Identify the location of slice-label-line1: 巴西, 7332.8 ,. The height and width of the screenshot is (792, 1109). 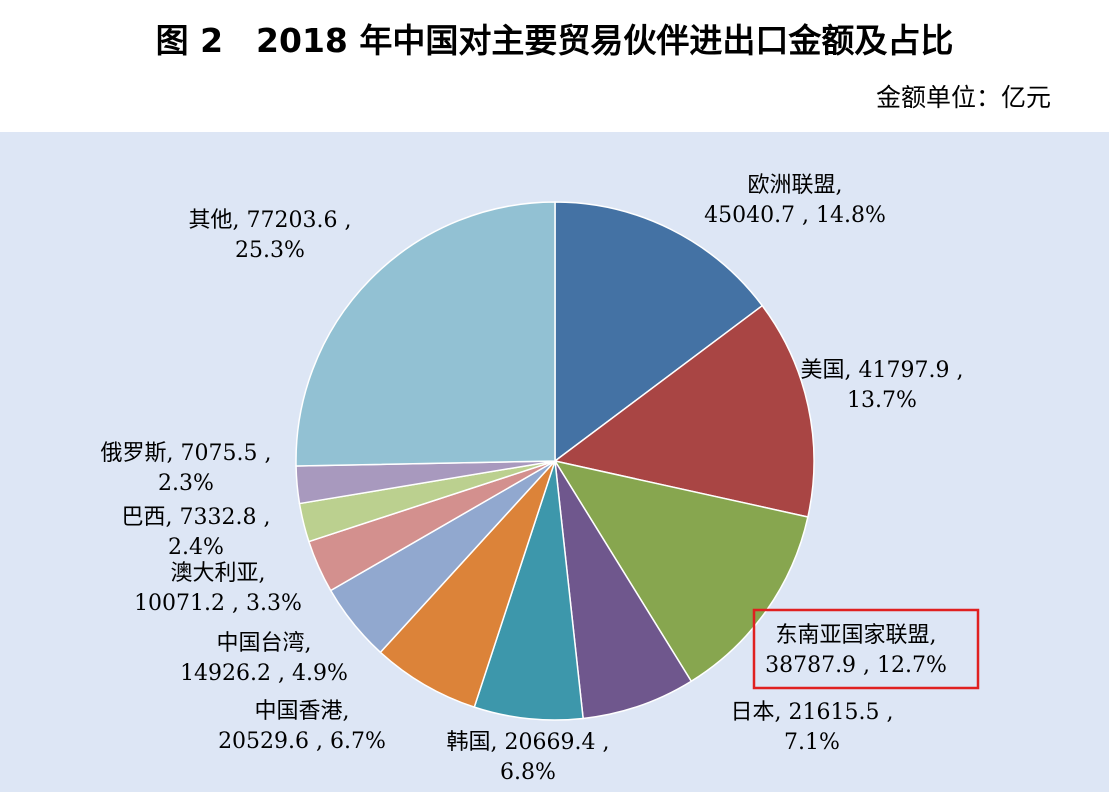
(196, 517).